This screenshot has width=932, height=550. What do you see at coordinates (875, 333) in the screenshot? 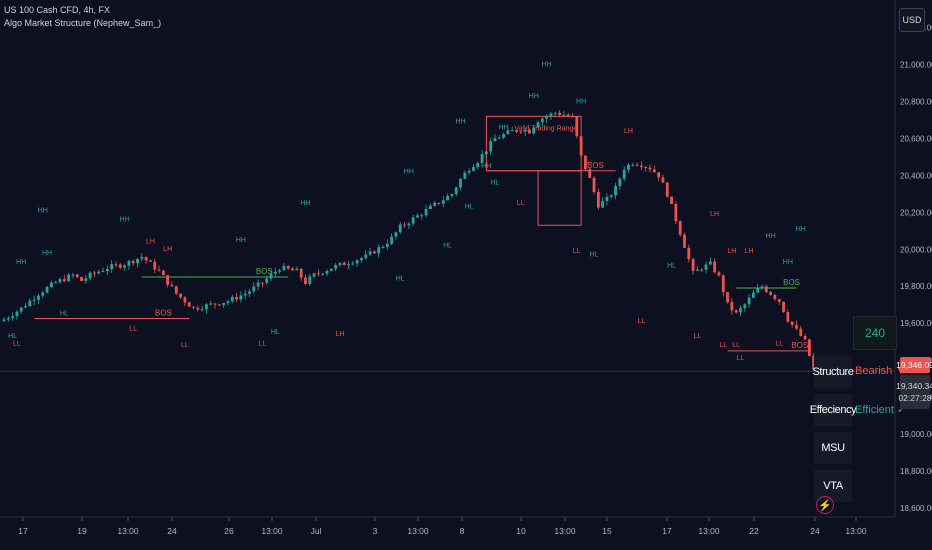
I see `timeframe-cell: 240` at bounding box center [875, 333].